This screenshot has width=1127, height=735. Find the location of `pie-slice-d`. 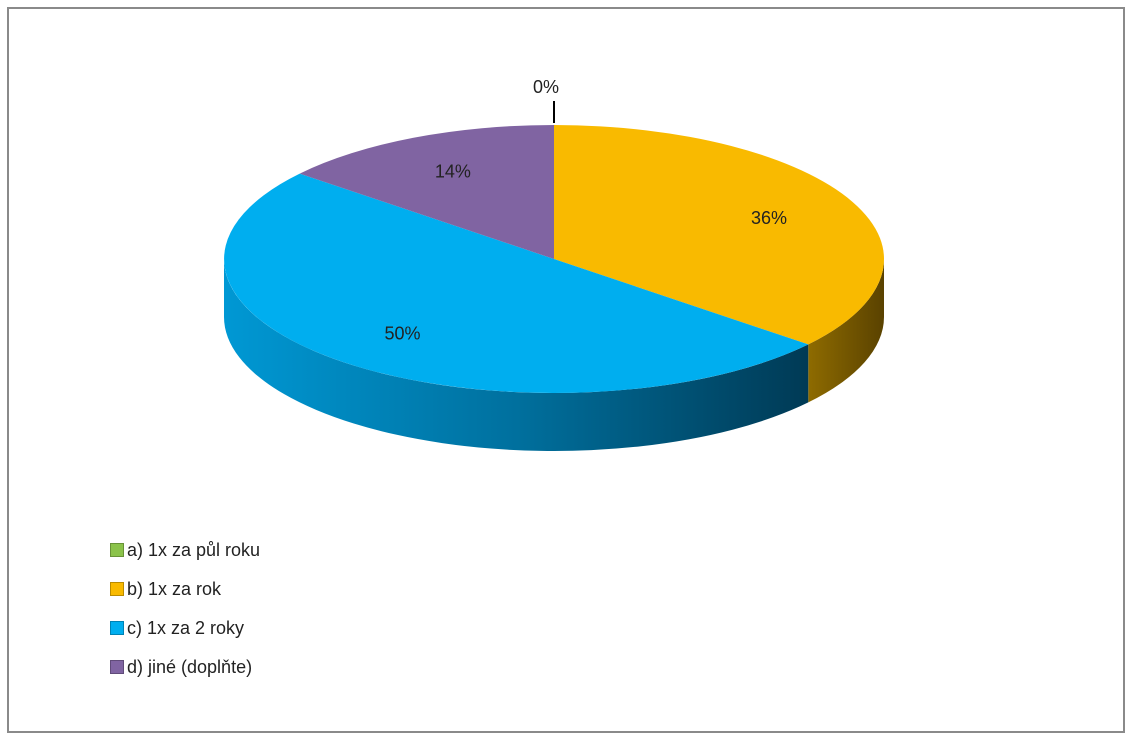

pie-slice-d is located at coordinates (426, 192).